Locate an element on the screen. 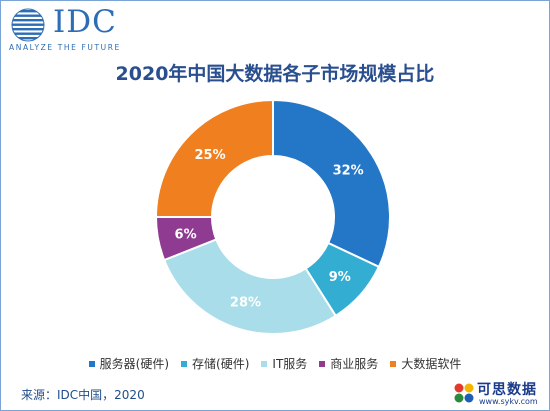  legend-item-4: 商业服务 is located at coordinates (348, 363).